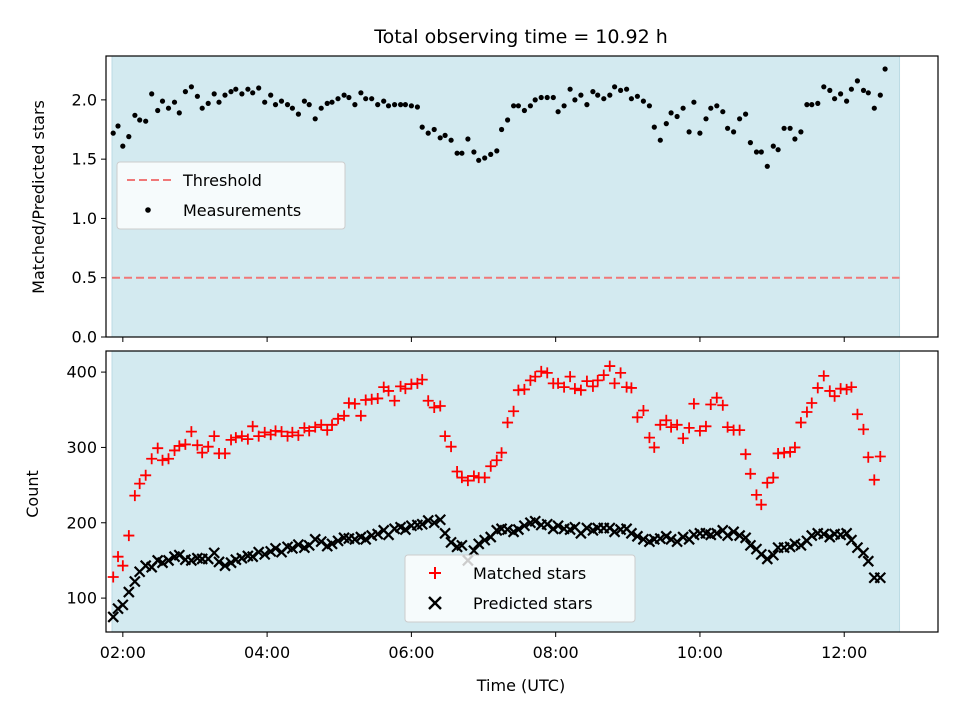  I want to click on xtick-label: 04:00, so click(267, 652).